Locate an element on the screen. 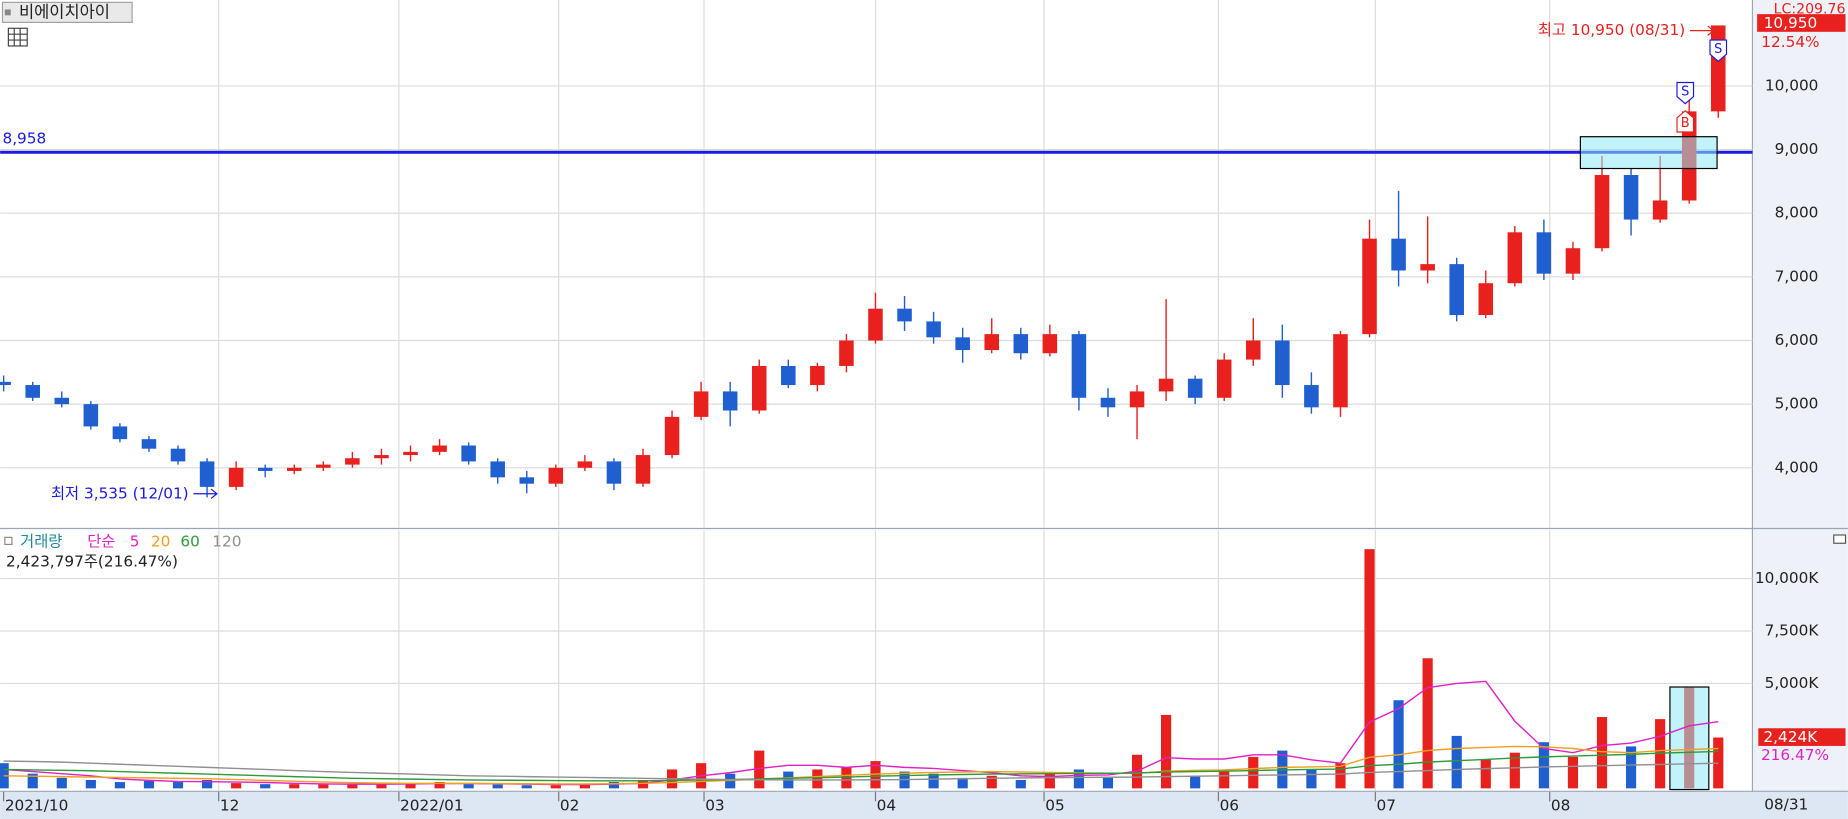 Image resolution: width=1848 pixels, height=819 pixels. y-tick-label: 8,000 is located at coordinates (1797, 213).